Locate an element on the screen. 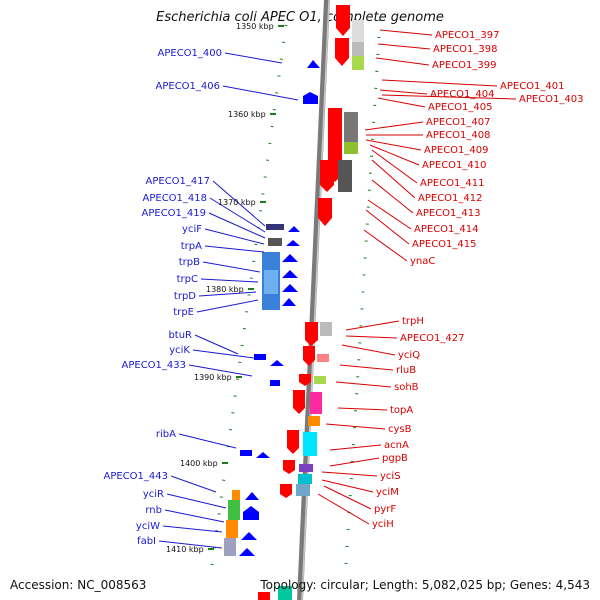 This screenshot has height=600, width=600. tick-label: 1380 kbp is located at coordinates (225, 289).